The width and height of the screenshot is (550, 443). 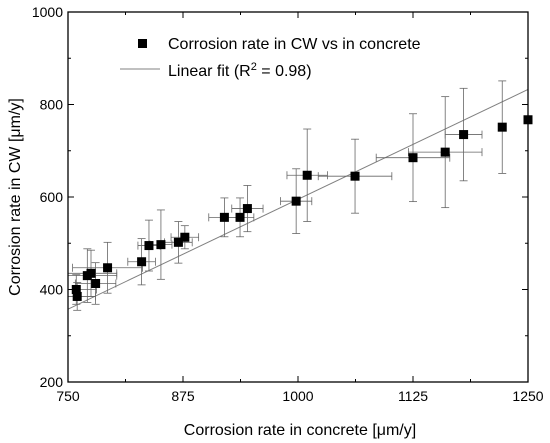 I want to click on legend-marker-square, so click(x=142, y=43).